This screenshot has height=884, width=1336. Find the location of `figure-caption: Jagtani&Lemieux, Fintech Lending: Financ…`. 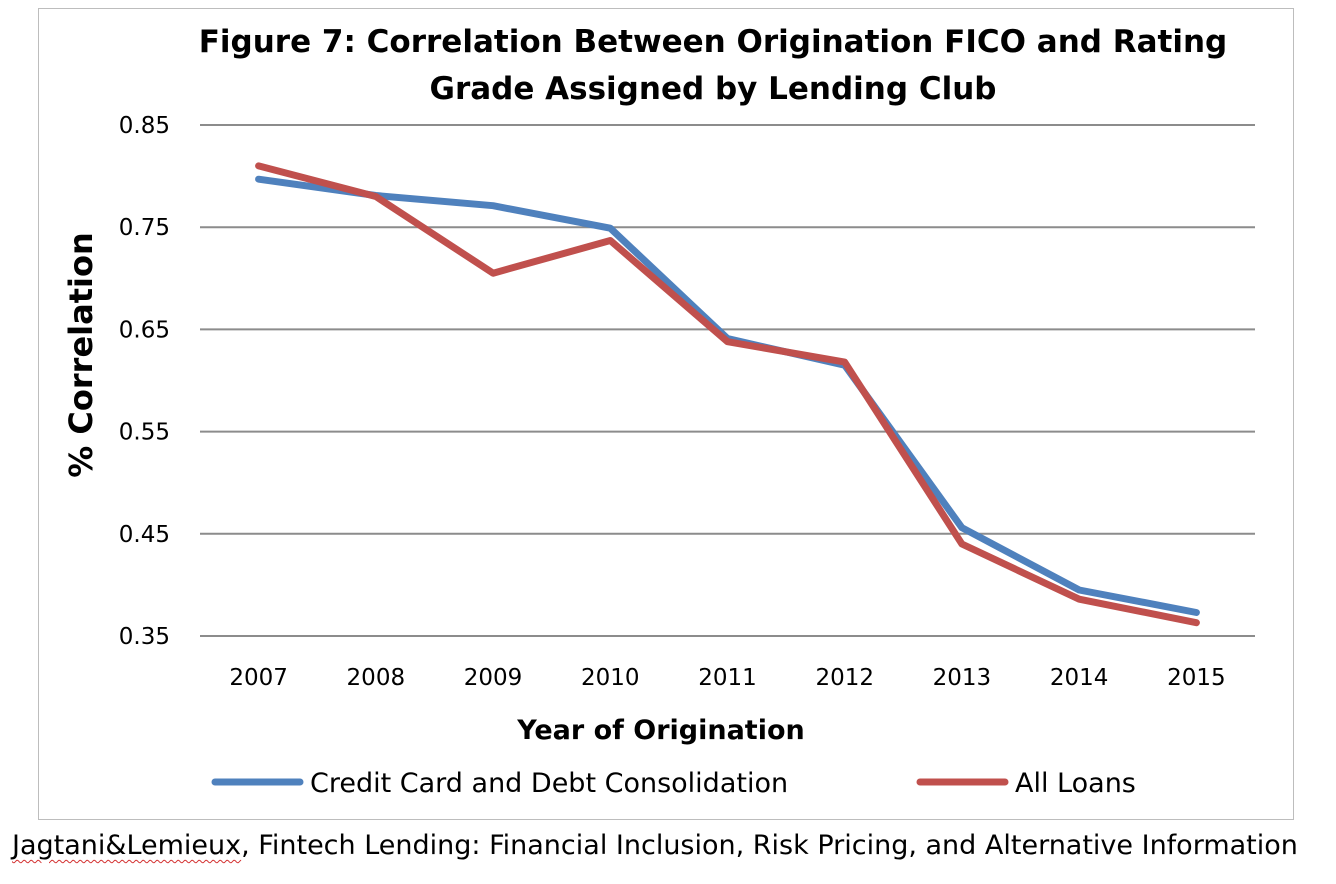

figure-caption: Jagtani&Lemieux, Fintech Lending: Financ… is located at coordinates (655, 845).